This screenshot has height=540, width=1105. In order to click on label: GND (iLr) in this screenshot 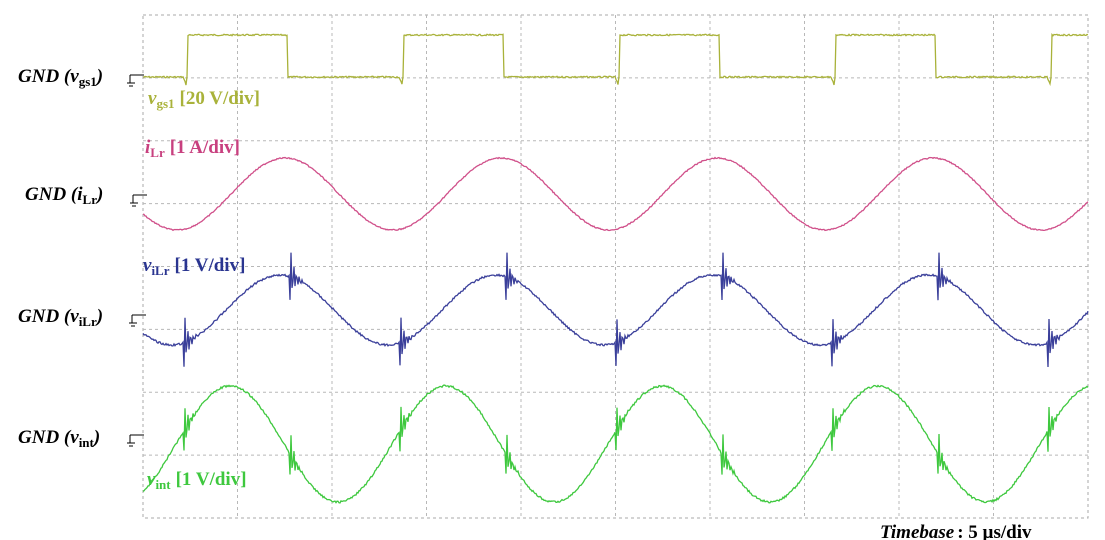, I will do `click(64, 195)`.